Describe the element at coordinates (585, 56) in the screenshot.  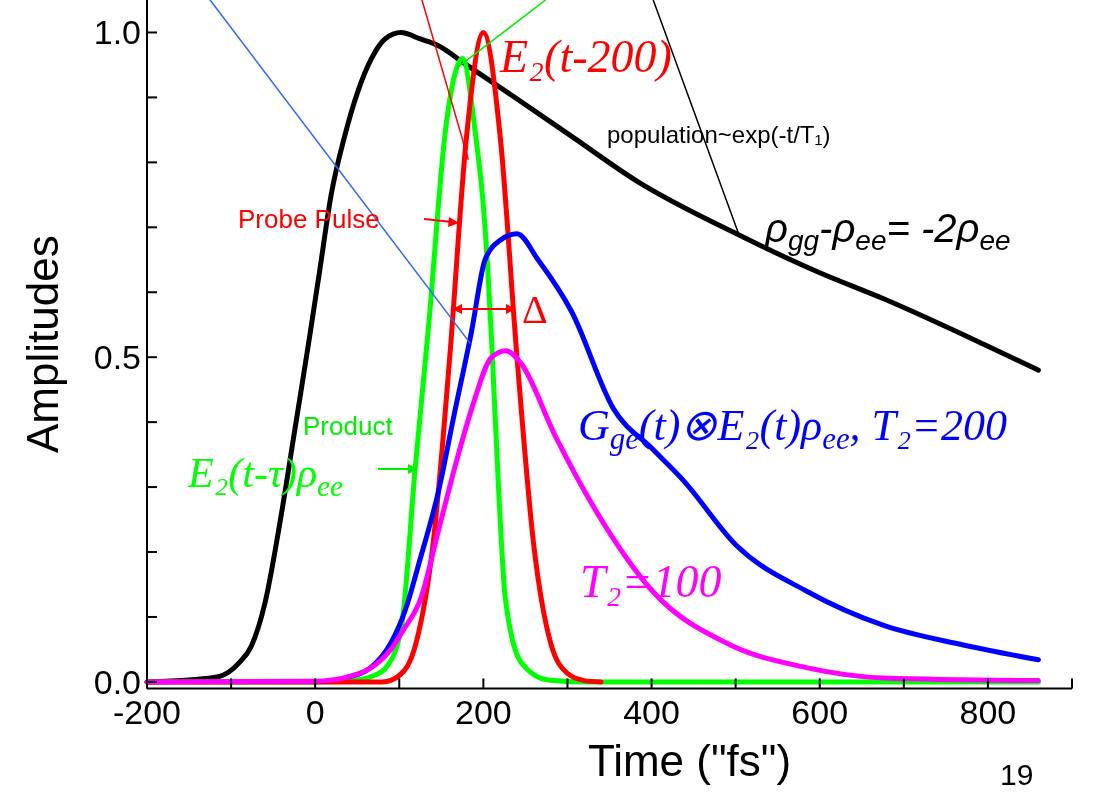
I see `series-label: E₂(t-200)` at that location.